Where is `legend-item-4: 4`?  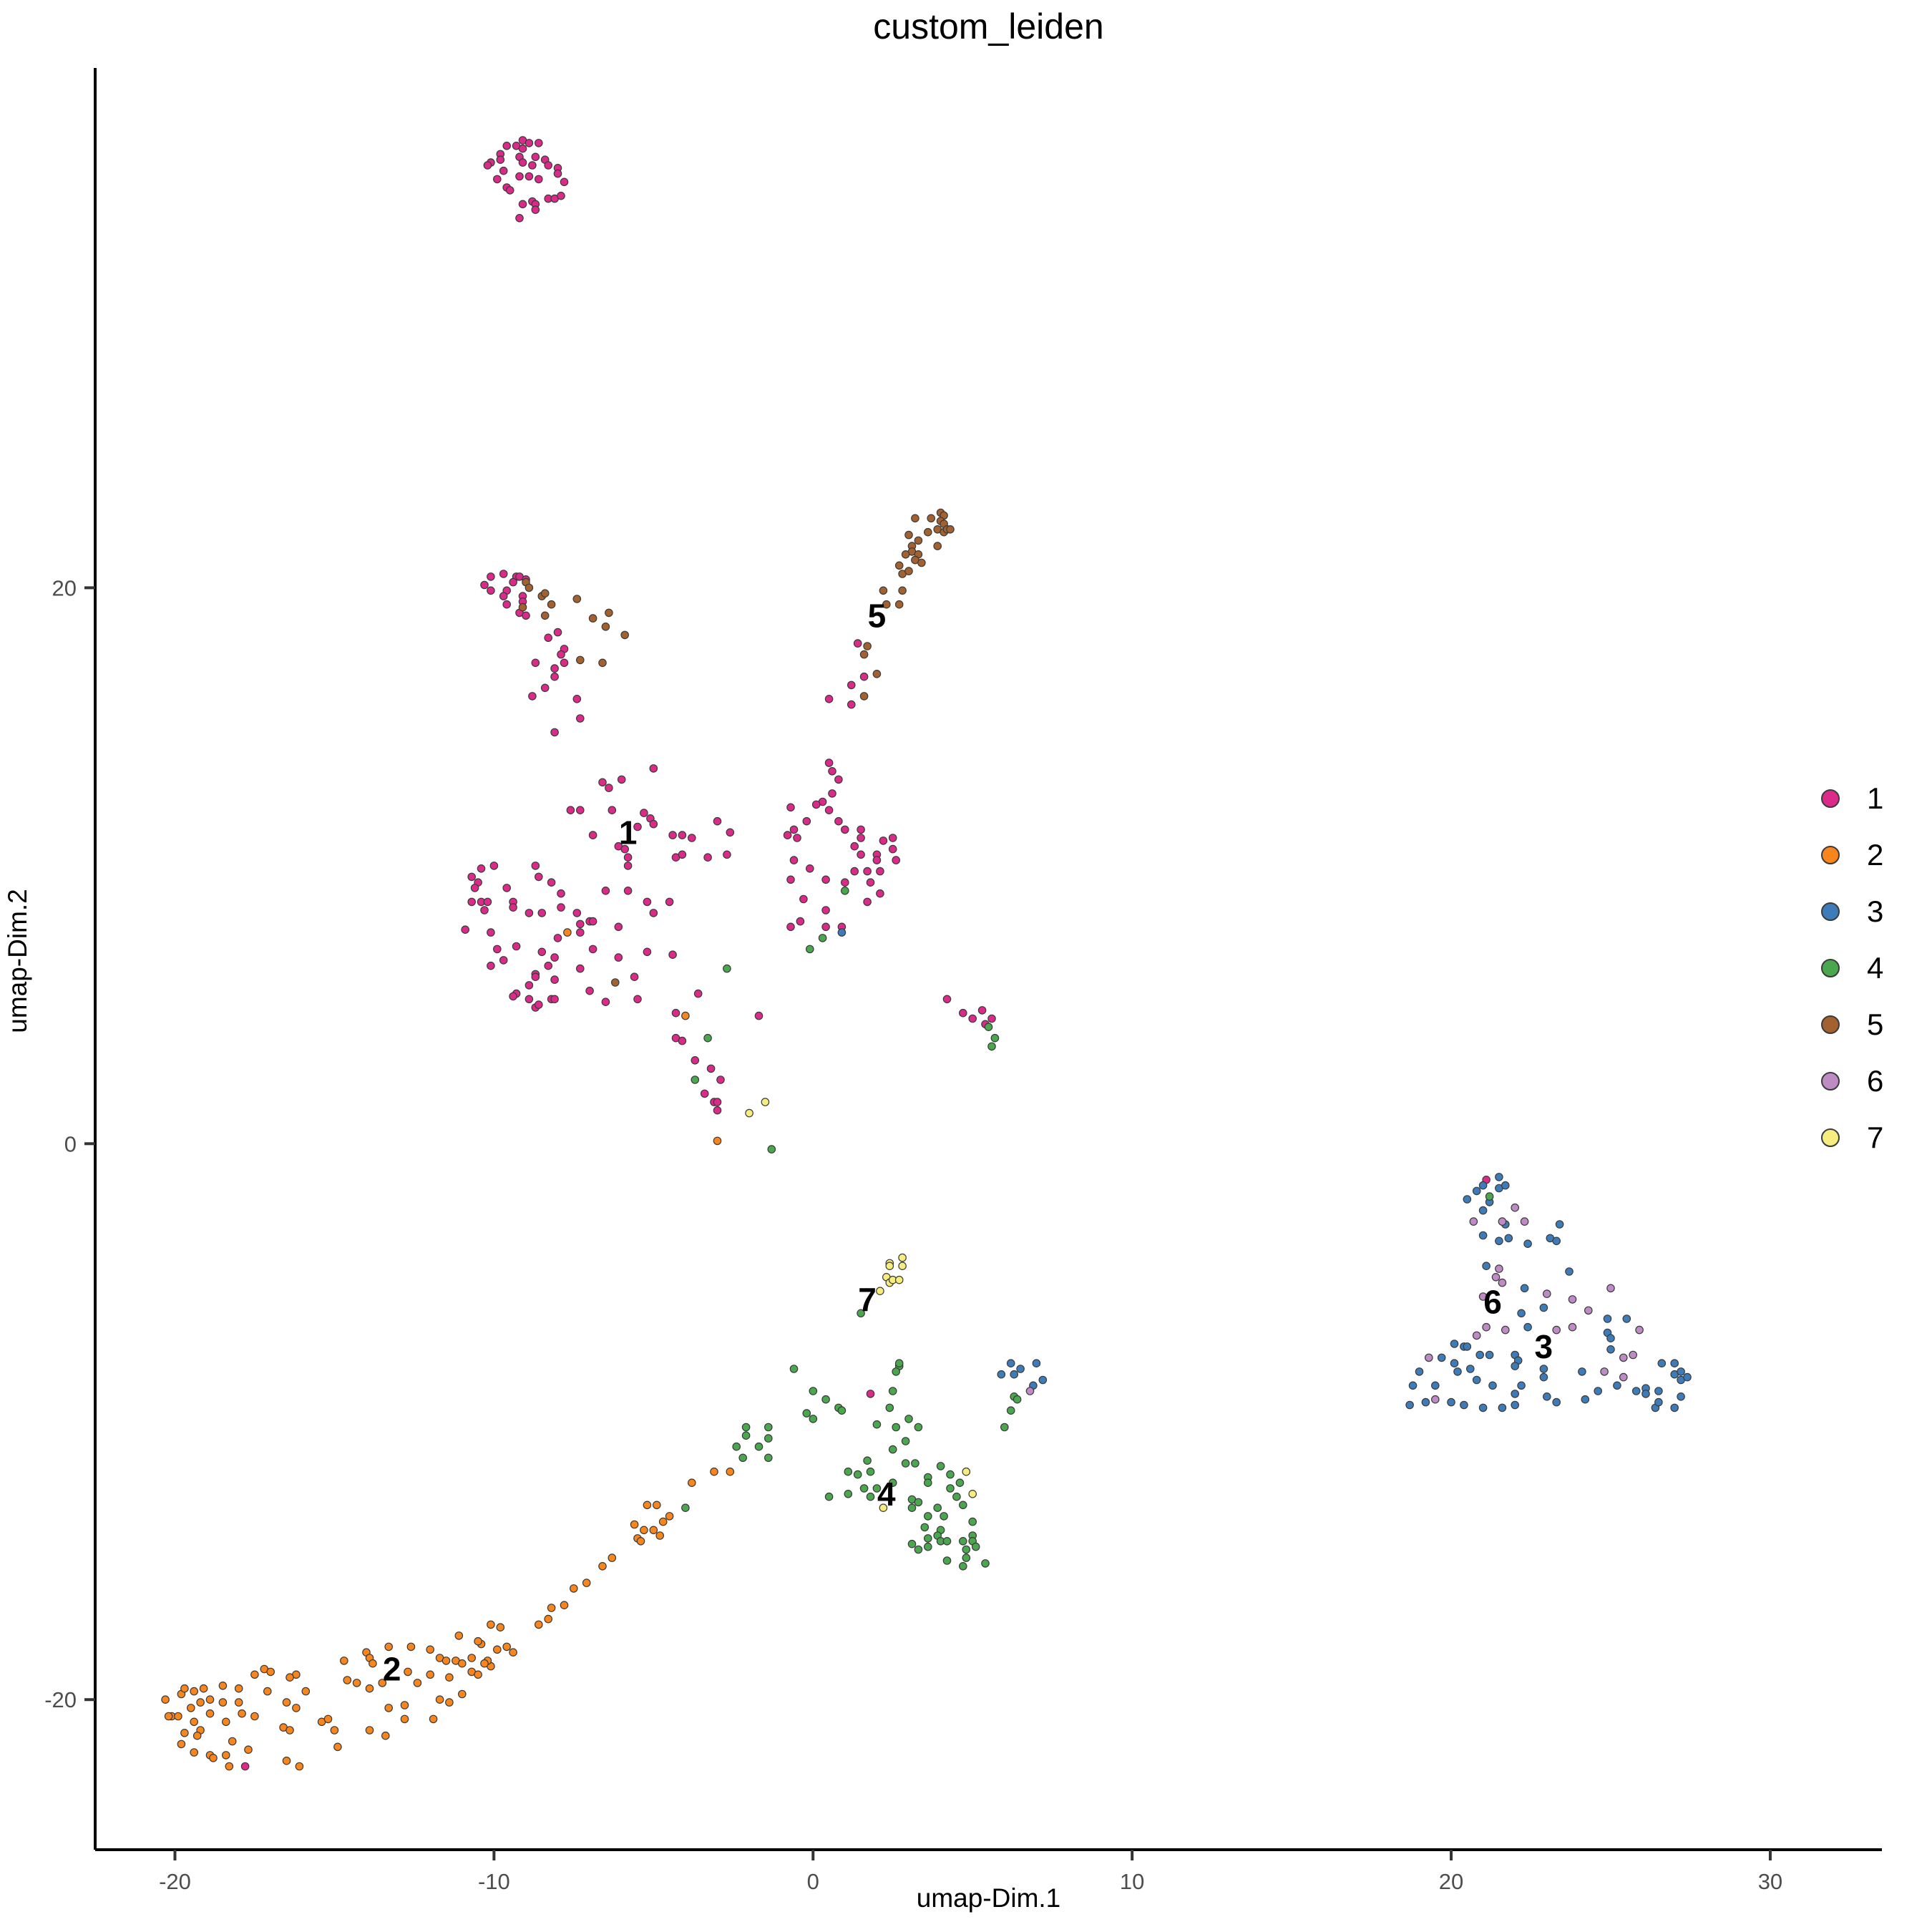 legend-item-4: 4 is located at coordinates (1876, 968).